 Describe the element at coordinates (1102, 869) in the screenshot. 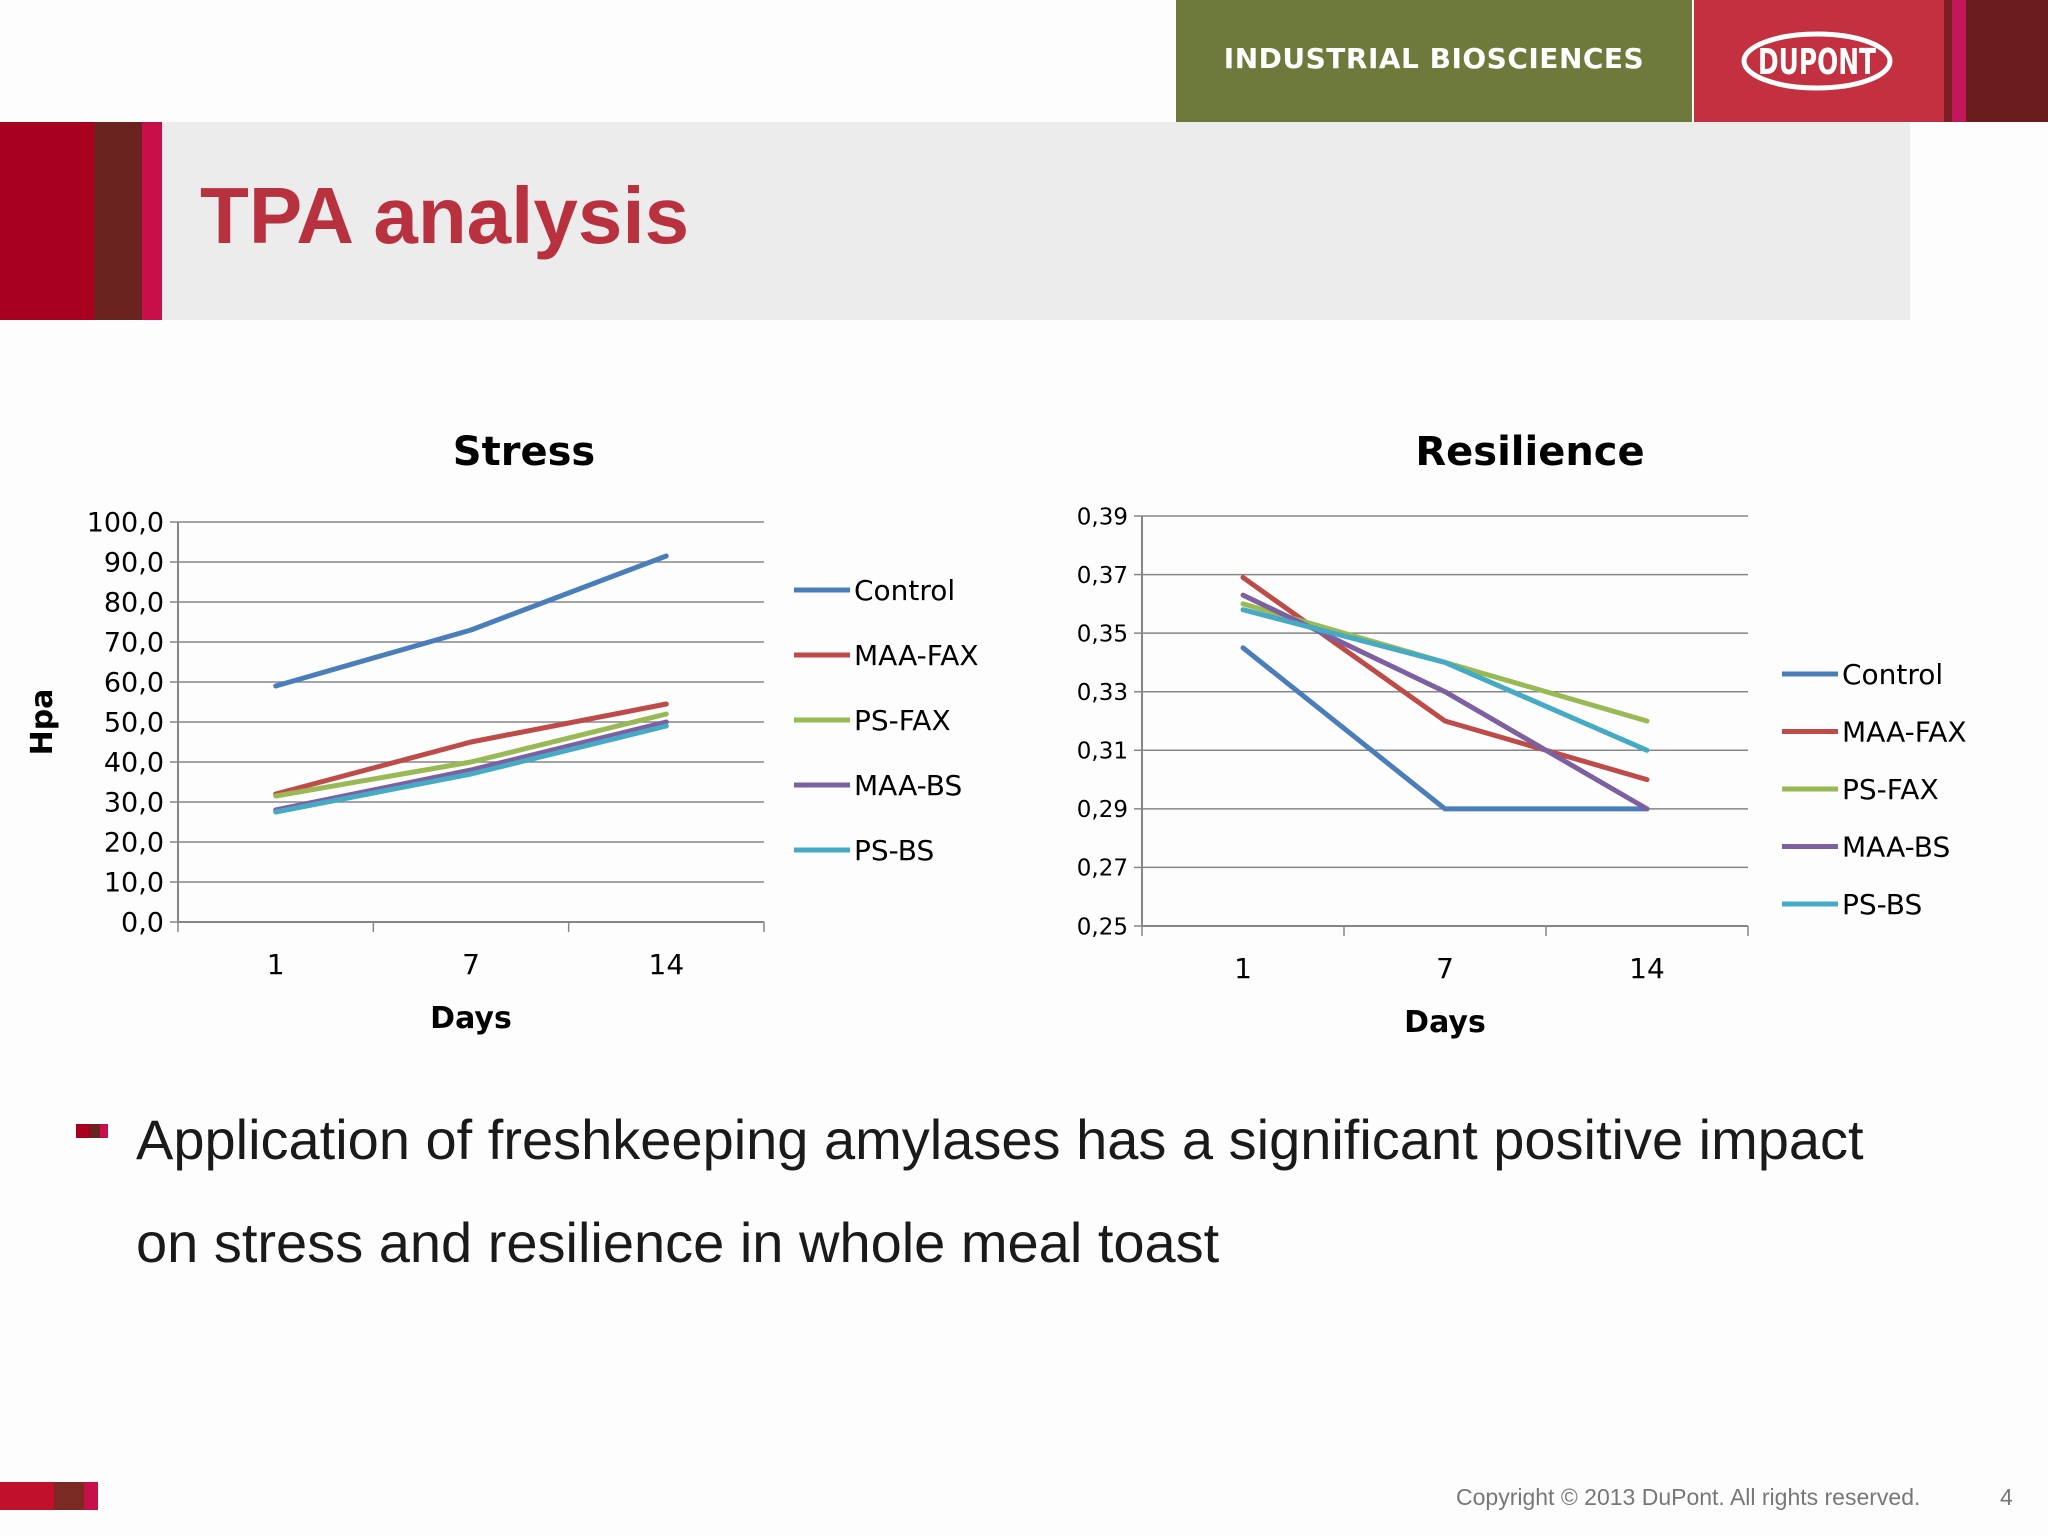

I see `y-tick-label: 0,27` at that location.